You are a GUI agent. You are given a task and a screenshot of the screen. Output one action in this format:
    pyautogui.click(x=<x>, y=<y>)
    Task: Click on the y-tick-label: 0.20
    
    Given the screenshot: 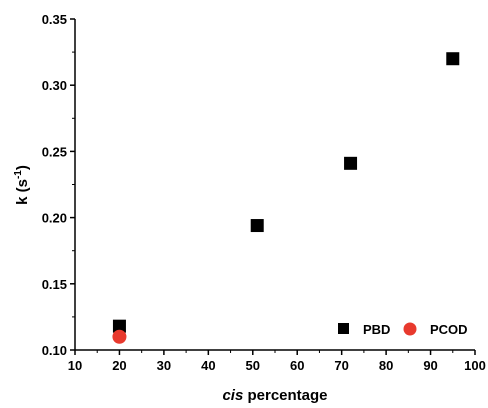 What is the action you would take?
    pyautogui.click(x=54, y=218)
    